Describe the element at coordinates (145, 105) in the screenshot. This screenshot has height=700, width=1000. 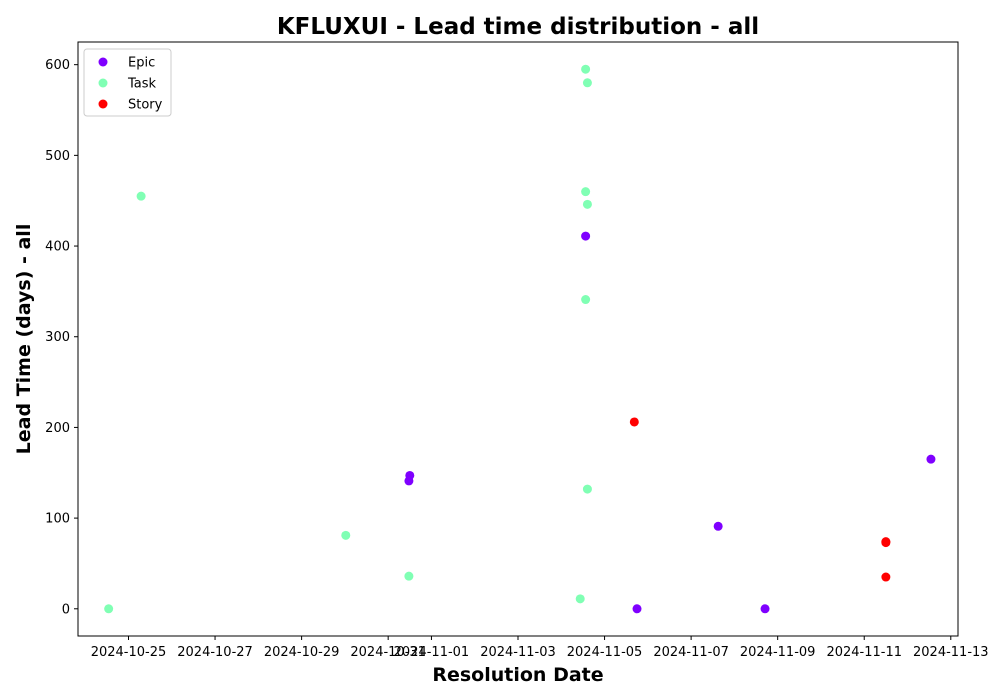
I see `legend-label-story: Story` at that location.